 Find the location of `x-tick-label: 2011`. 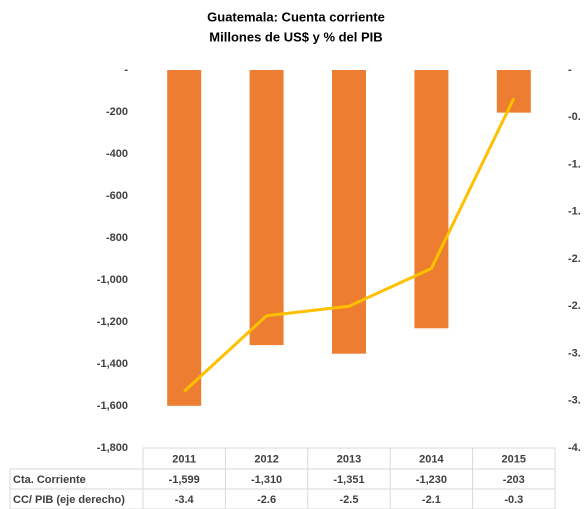

x-tick-label: 2011 is located at coordinates (184, 459).